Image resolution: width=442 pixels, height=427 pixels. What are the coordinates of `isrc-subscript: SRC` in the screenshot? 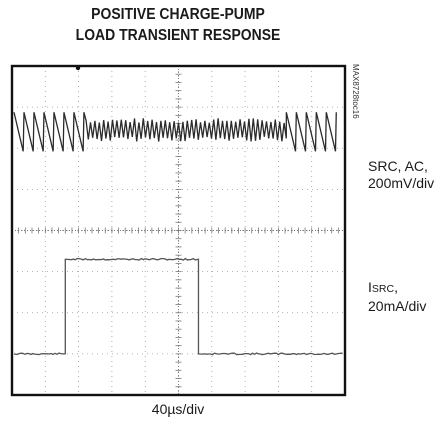 It's located at (383, 289).